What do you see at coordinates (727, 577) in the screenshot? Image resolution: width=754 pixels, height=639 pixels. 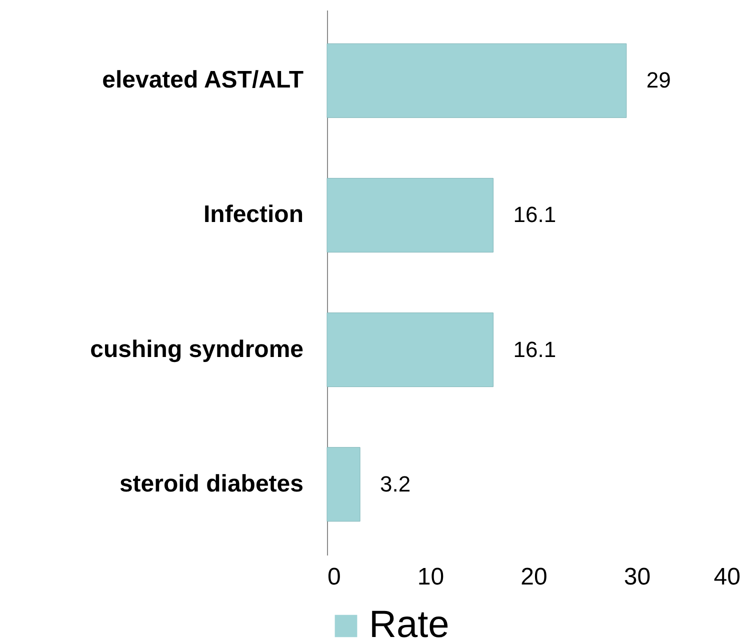 I see `x-tick-label: 40` at bounding box center [727, 577].